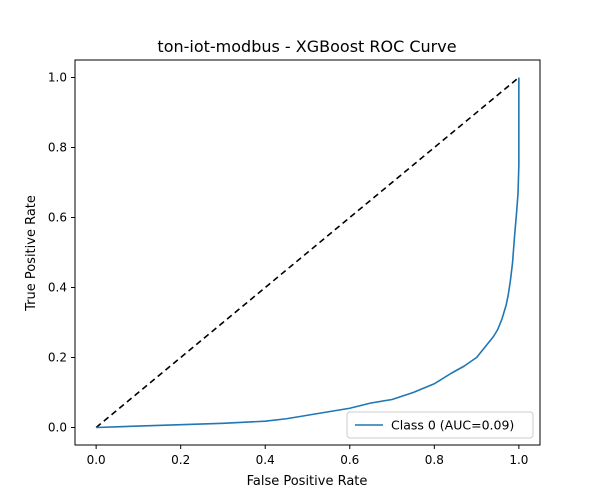  I want to click on y-tick-label: 0.8, so click(57, 148).